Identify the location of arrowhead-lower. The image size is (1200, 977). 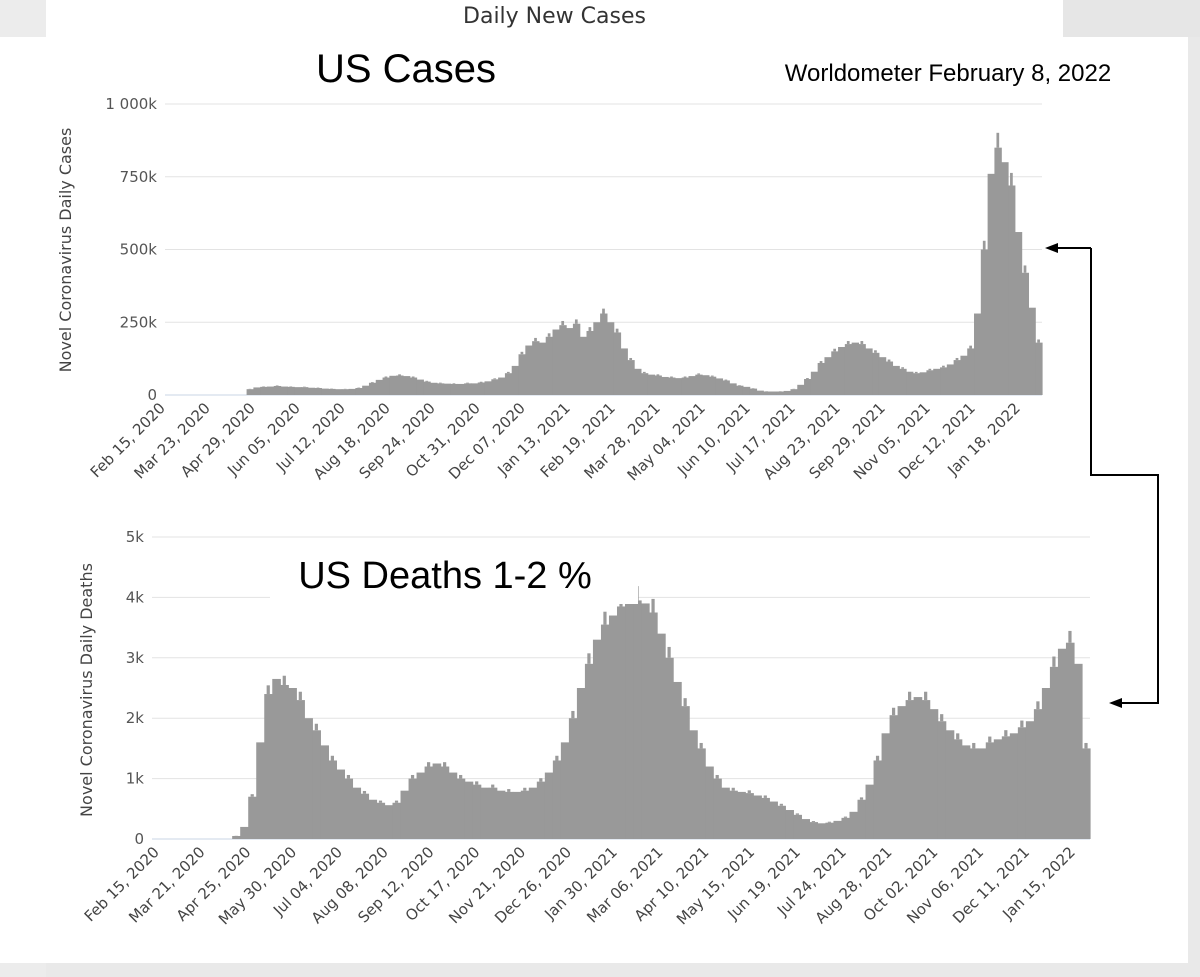
(1115, 703).